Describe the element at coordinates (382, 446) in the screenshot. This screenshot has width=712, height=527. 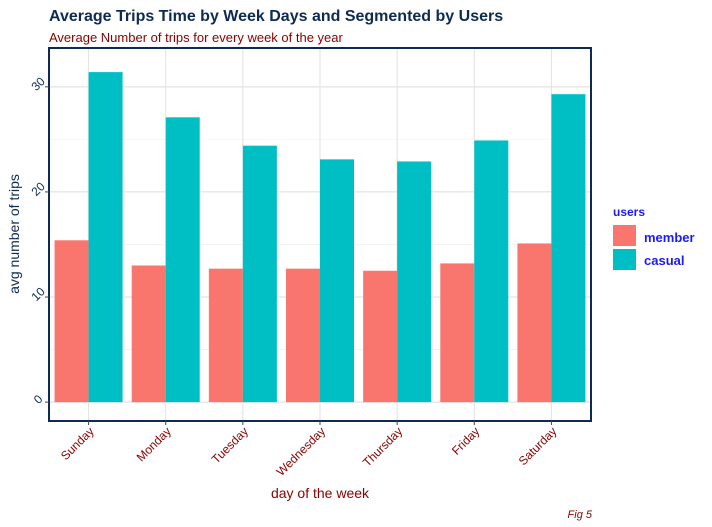
I see `x-tick-label-thursday: Thursday` at that location.